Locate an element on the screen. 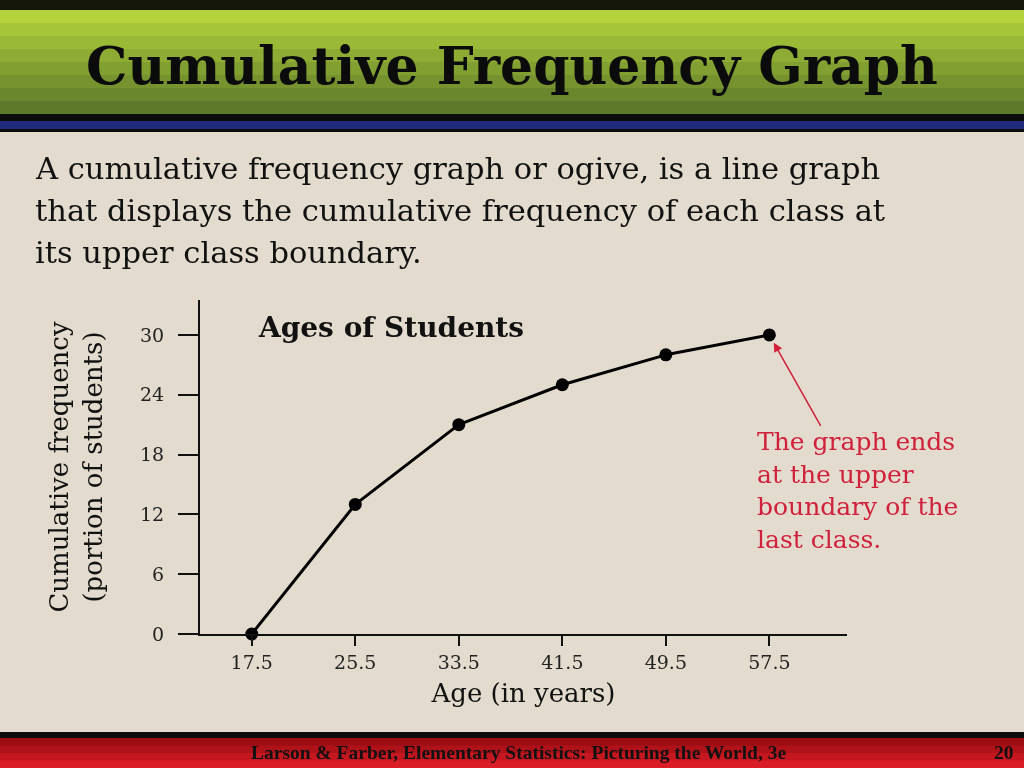 The width and height of the screenshot is (1024, 768). text: 20 is located at coordinates (1004, 752).